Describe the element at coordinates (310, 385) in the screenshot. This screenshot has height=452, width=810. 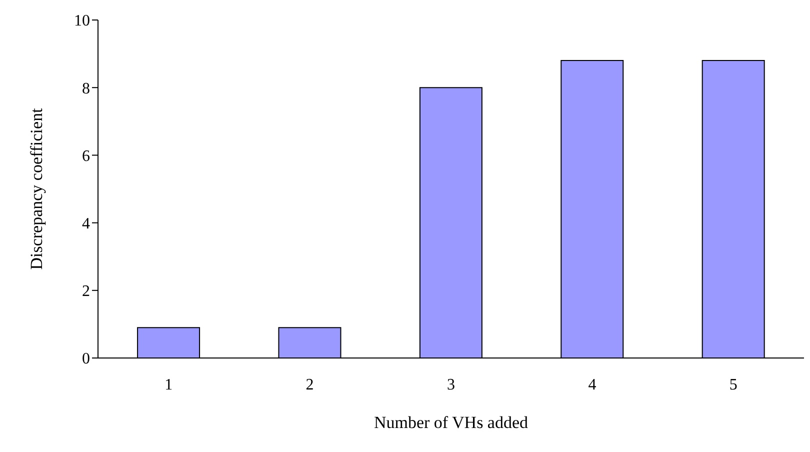
I see `x-tick-label: 2` at that location.